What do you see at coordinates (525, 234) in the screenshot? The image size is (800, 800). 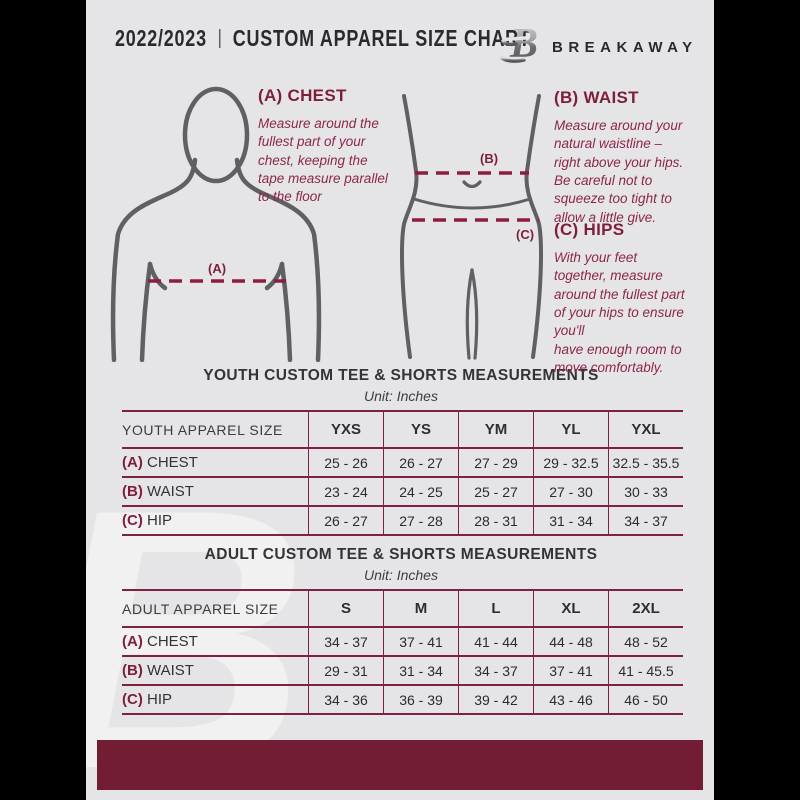 I see `hip-line-label: (C)` at bounding box center [525, 234].